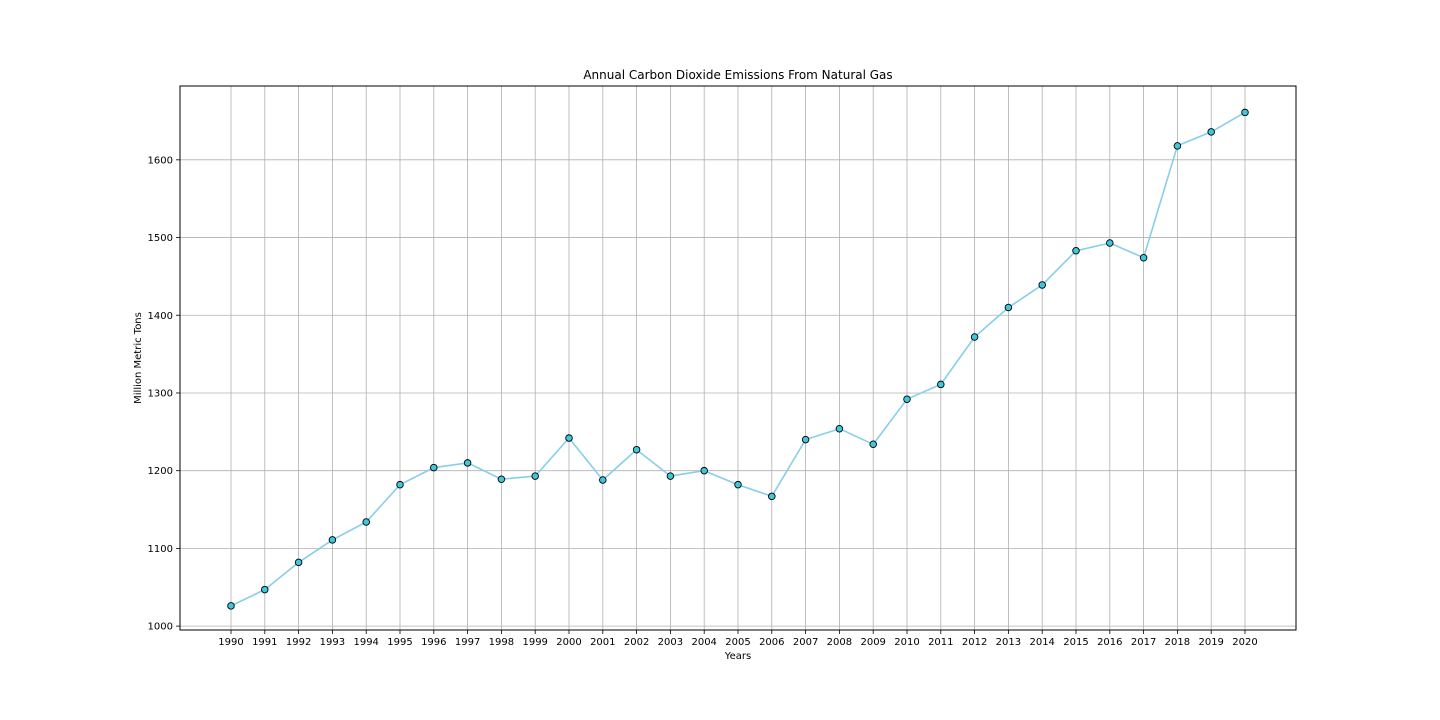  What do you see at coordinates (138, 358) in the screenshot?
I see `y-axis-label: Million Metric Tons` at bounding box center [138, 358].